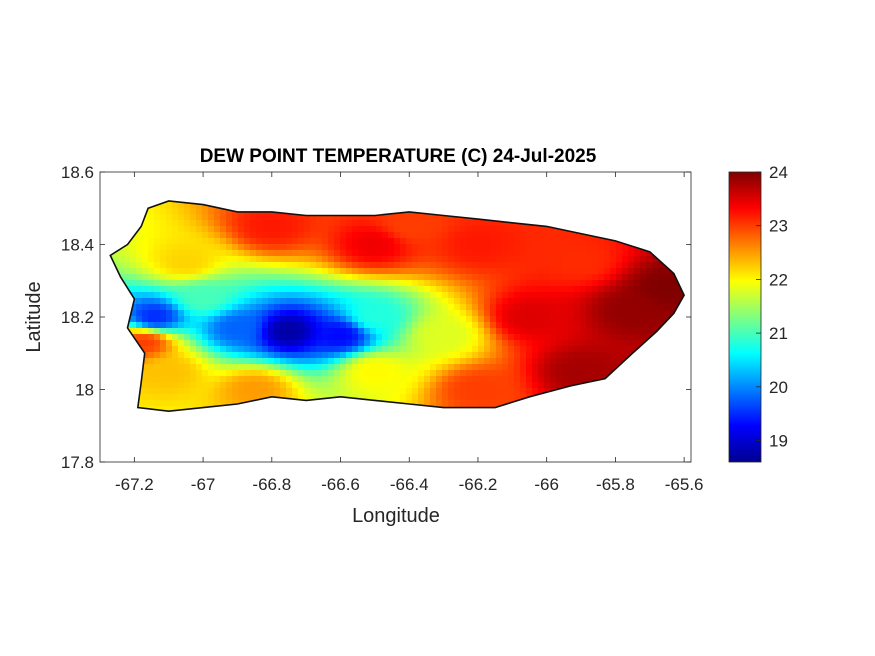 The width and height of the screenshot is (875, 656). What do you see at coordinates (203, 484) in the screenshot?
I see `x-tick-label: -67` at bounding box center [203, 484].